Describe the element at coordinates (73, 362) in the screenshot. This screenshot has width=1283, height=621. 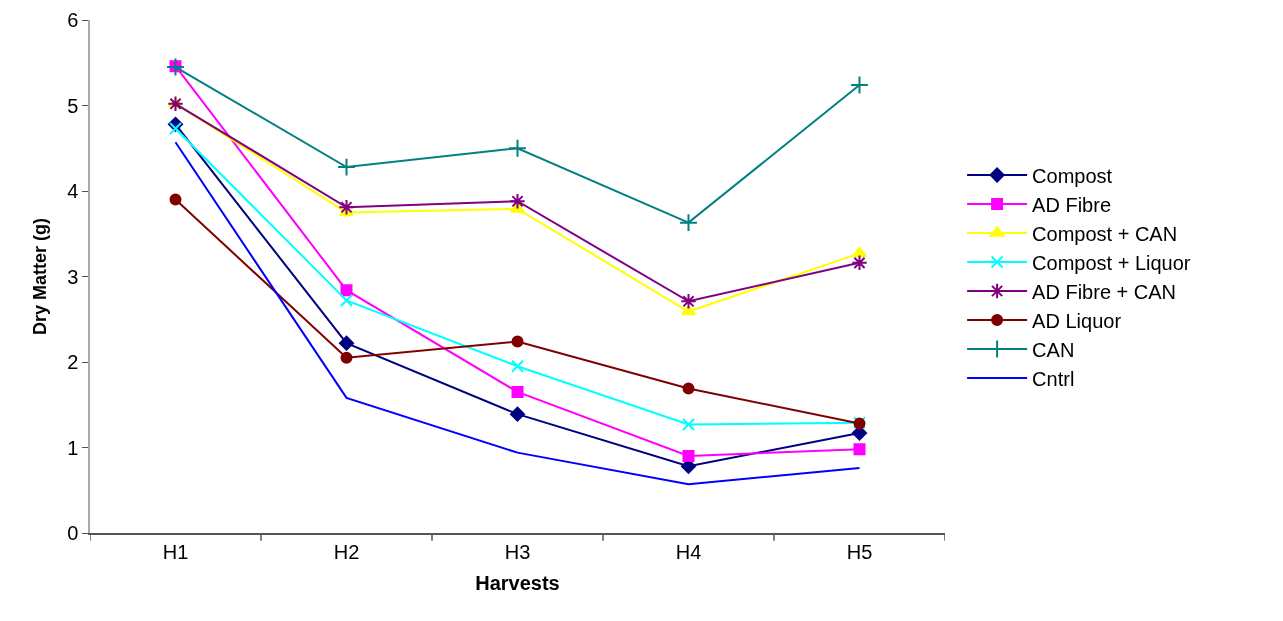
I see `y-tick-label: 2` at that location.